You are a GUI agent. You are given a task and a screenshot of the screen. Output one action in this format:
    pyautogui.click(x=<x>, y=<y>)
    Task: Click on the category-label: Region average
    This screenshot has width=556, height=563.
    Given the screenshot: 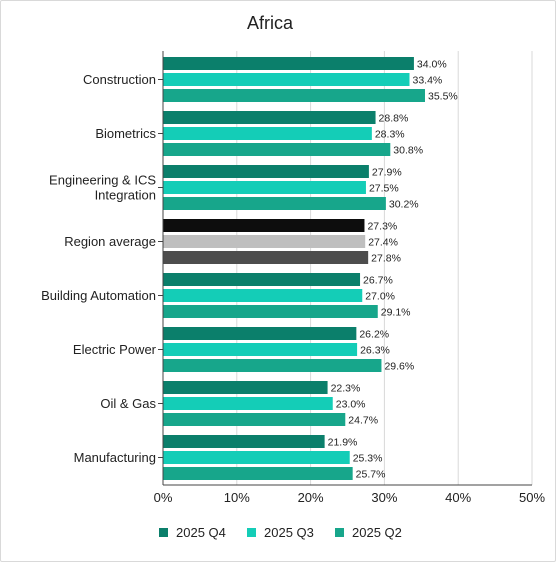 What is the action you would take?
    pyautogui.click(x=110, y=241)
    